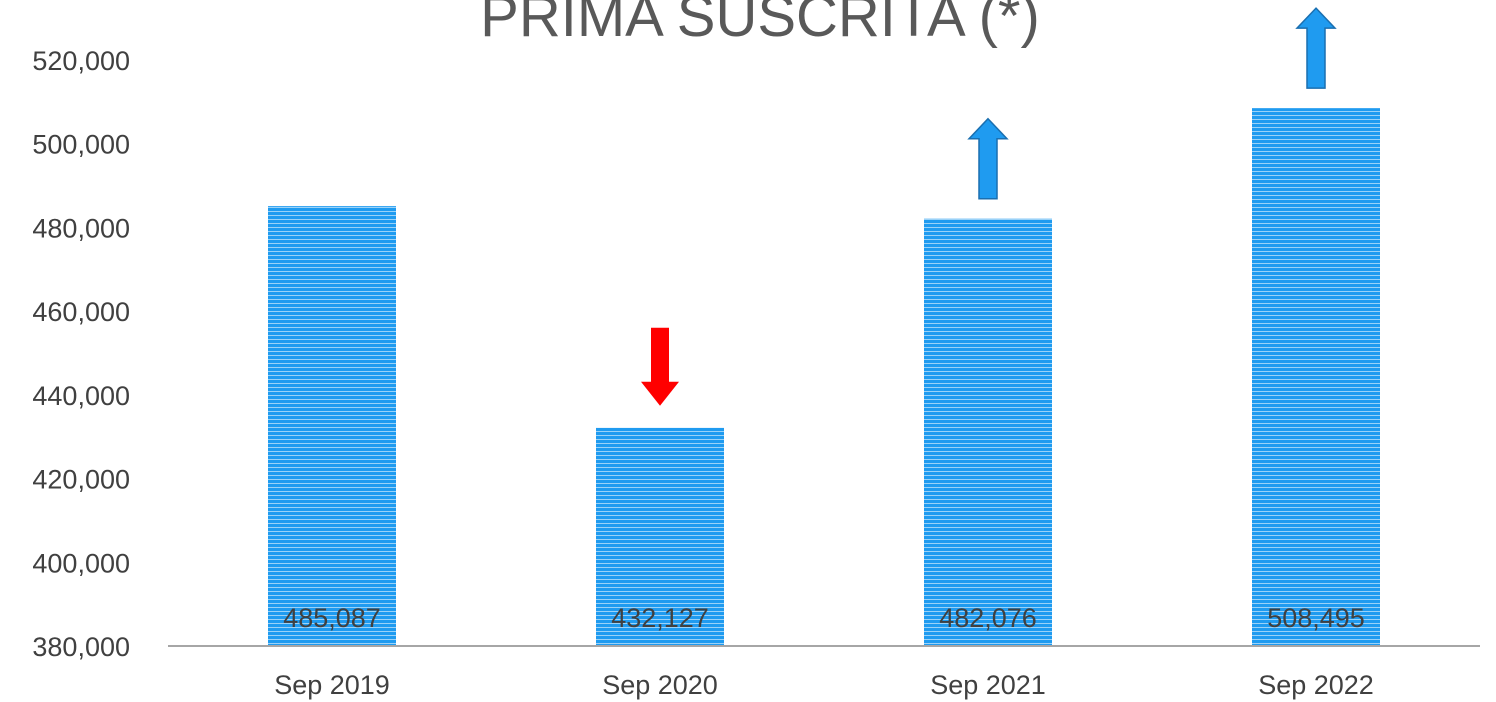  What do you see at coordinates (1316, 618) in the screenshot?
I see `data-label: 508,495` at bounding box center [1316, 618].